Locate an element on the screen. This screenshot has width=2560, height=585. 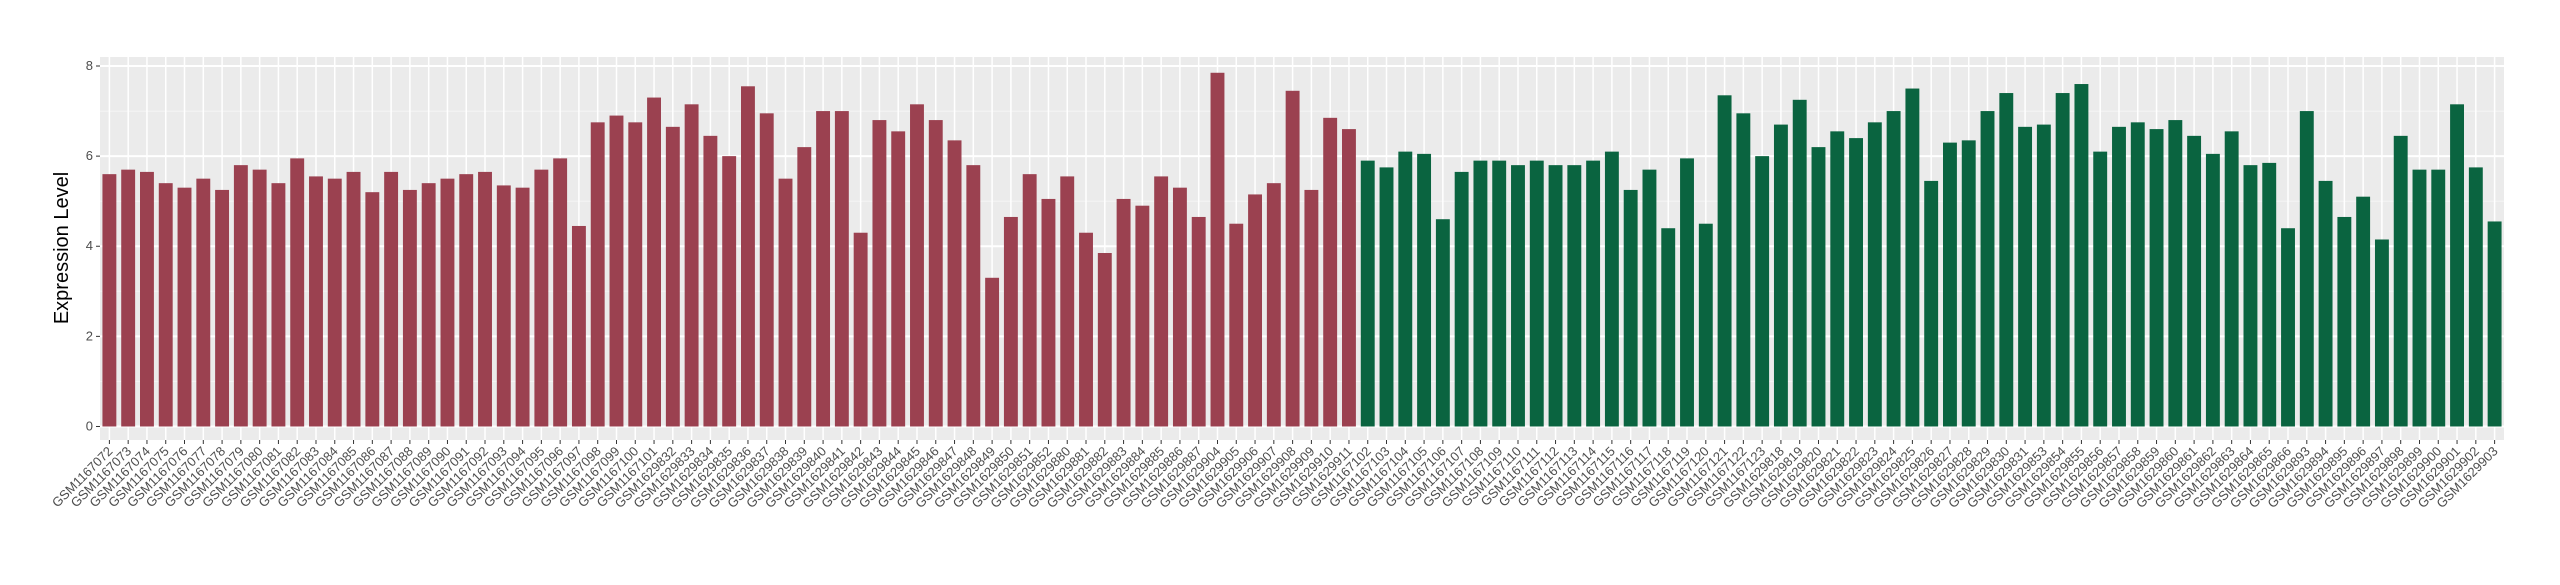
y-axis-label: Expression Level is located at coordinates (62, 248).